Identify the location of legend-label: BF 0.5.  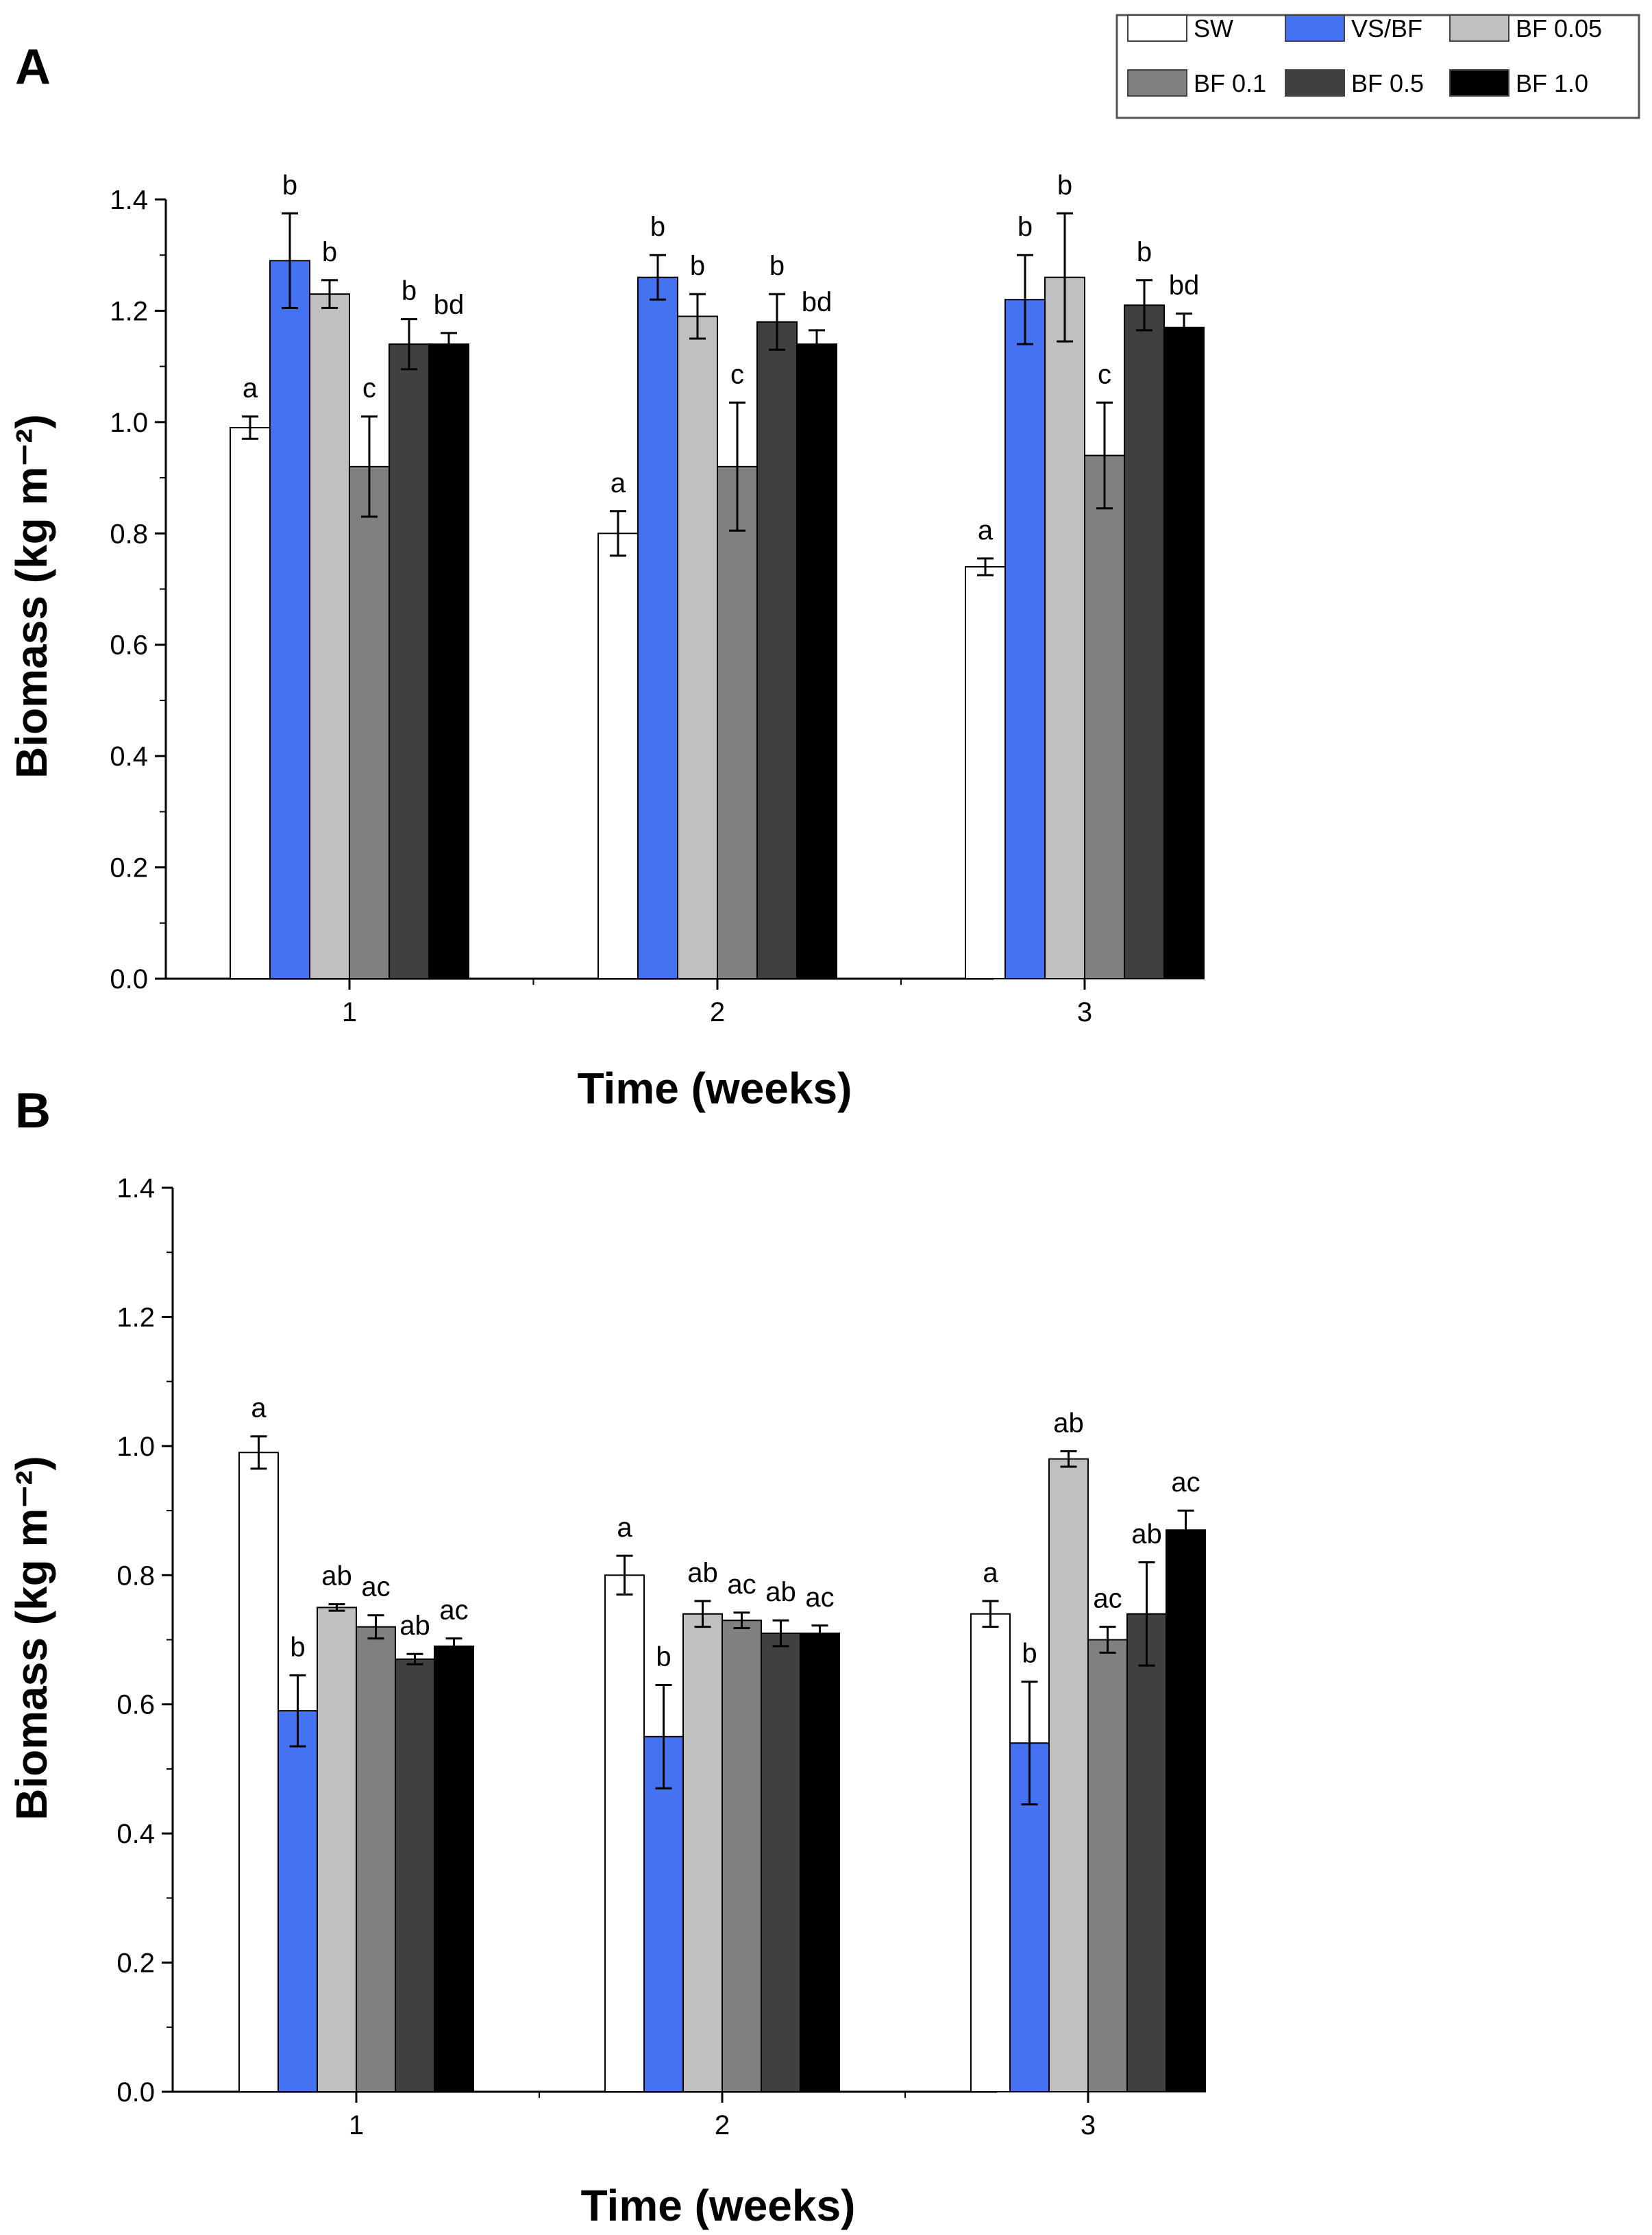
(1387, 83).